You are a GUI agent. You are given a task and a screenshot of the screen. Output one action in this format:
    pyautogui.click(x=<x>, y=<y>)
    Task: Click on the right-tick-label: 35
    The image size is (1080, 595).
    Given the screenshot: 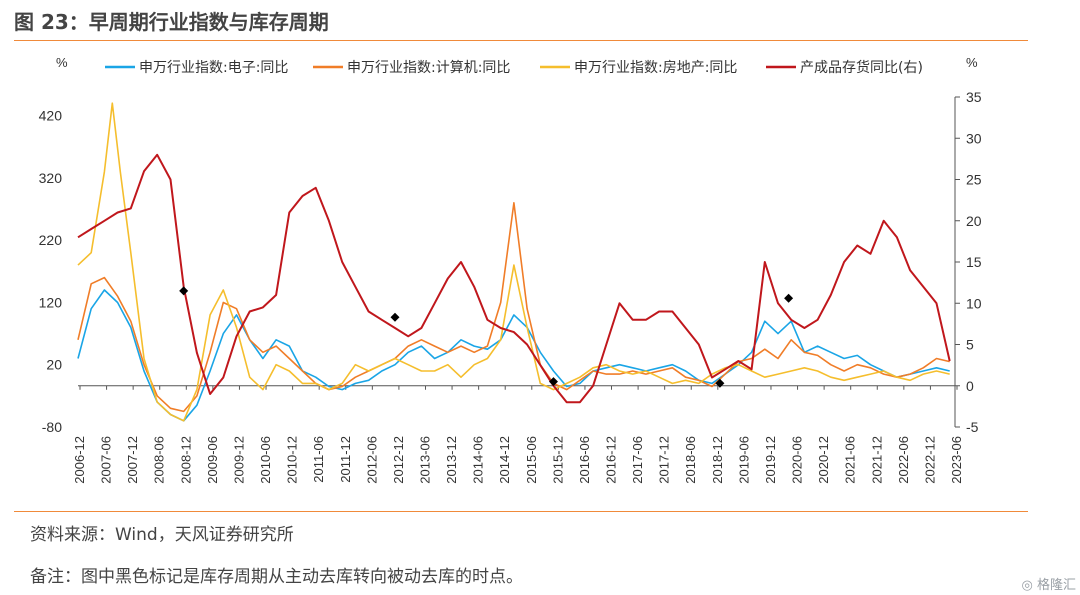 What is the action you would take?
    pyautogui.click(x=974, y=97)
    